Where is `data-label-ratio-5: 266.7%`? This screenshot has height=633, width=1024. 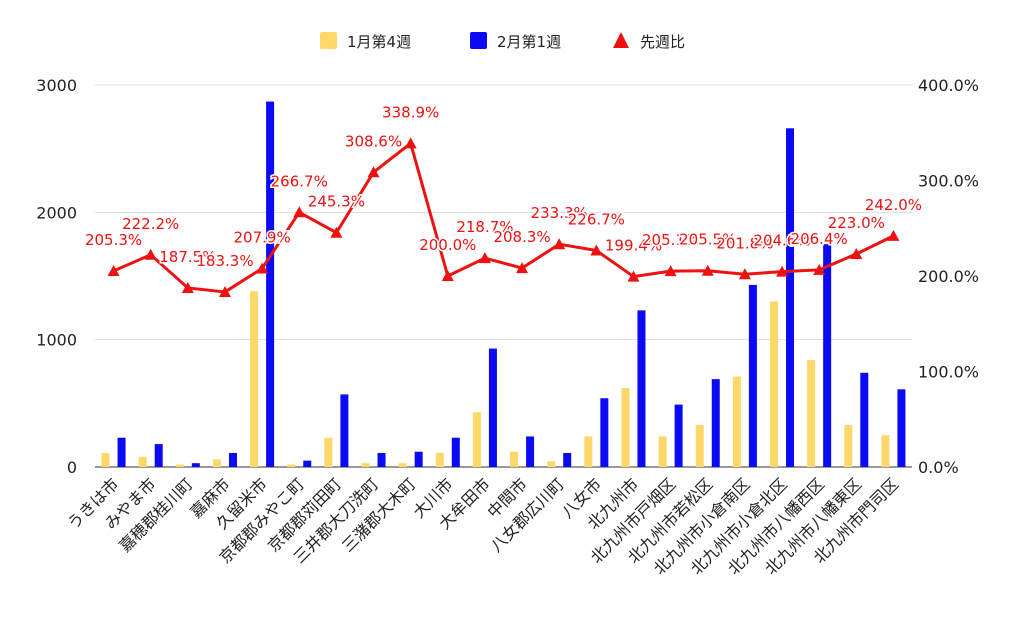 data-label-ratio-5: 266.7% is located at coordinates (299, 181).